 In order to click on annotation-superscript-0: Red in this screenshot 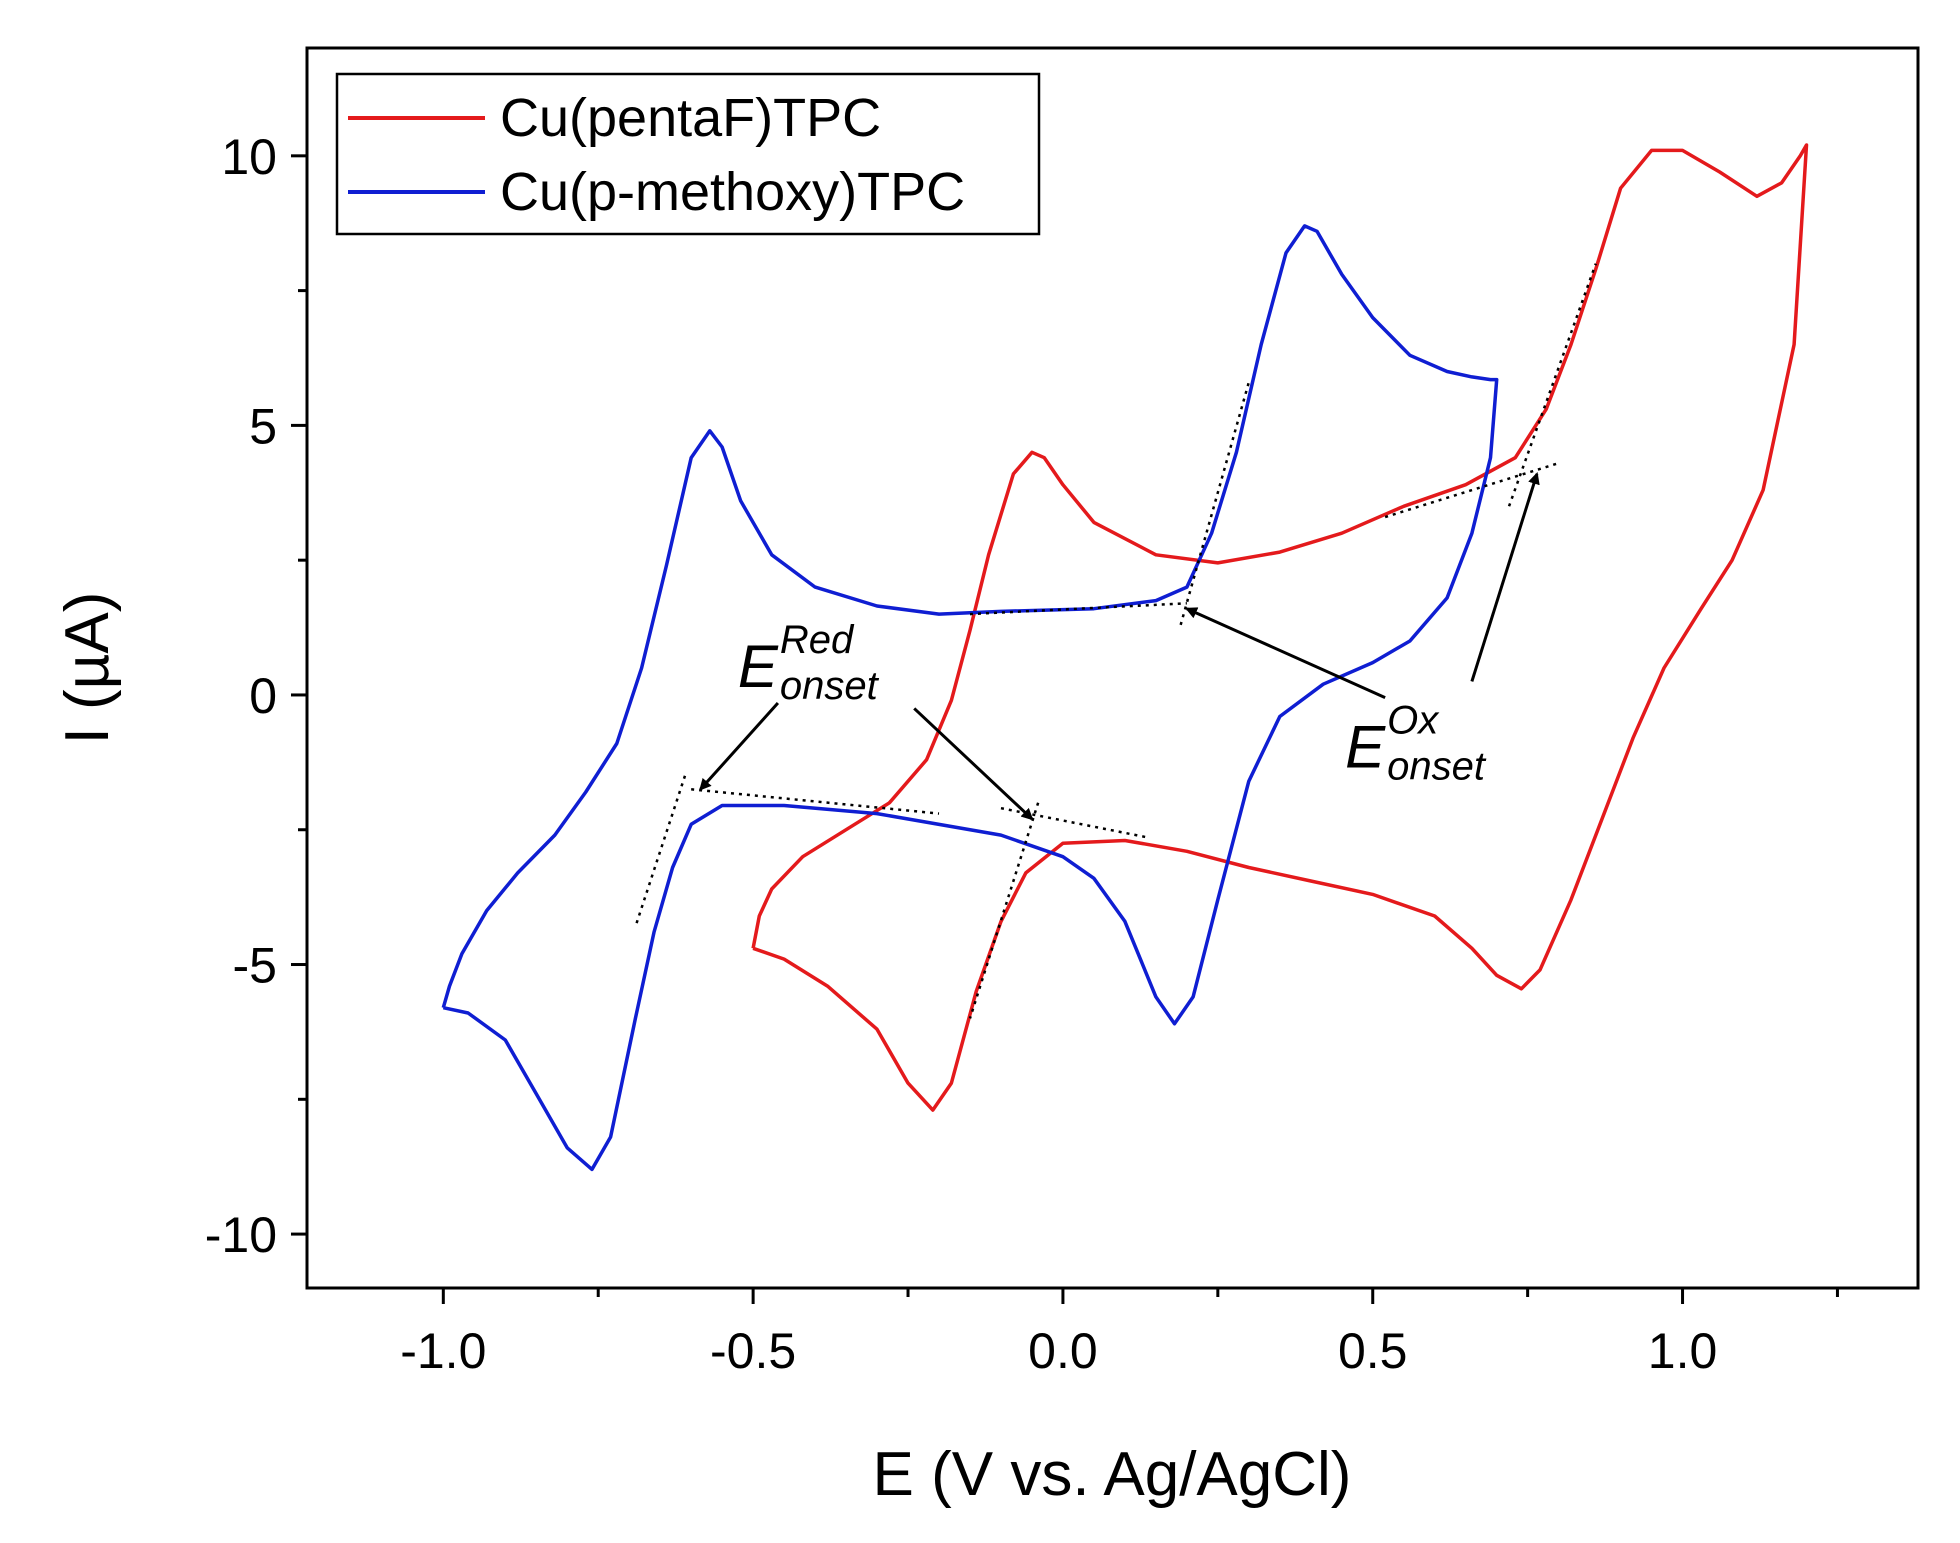, I will do `click(817, 640)`.